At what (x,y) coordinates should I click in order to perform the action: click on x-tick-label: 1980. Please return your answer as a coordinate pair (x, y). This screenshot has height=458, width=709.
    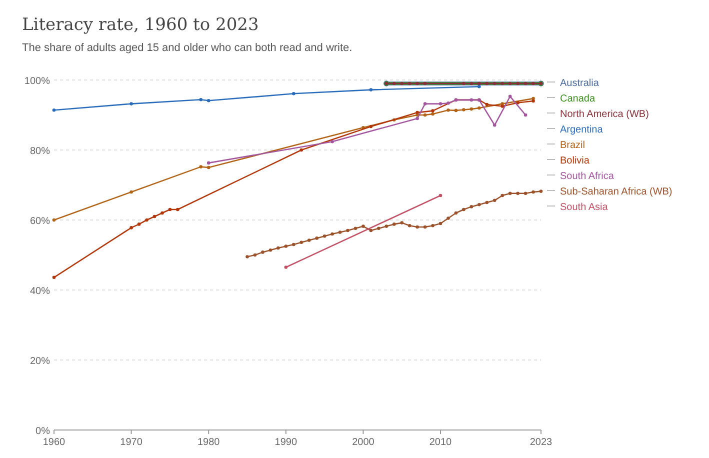
    Looking at the image, I should click on (208, 442).